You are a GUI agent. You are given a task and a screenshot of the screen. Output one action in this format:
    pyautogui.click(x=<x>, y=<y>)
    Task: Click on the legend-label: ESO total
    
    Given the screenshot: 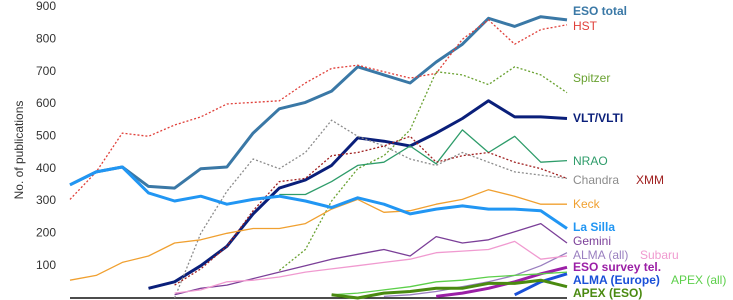 What is the action you would take?
    pyautogui.click(x=600, y=11)
    